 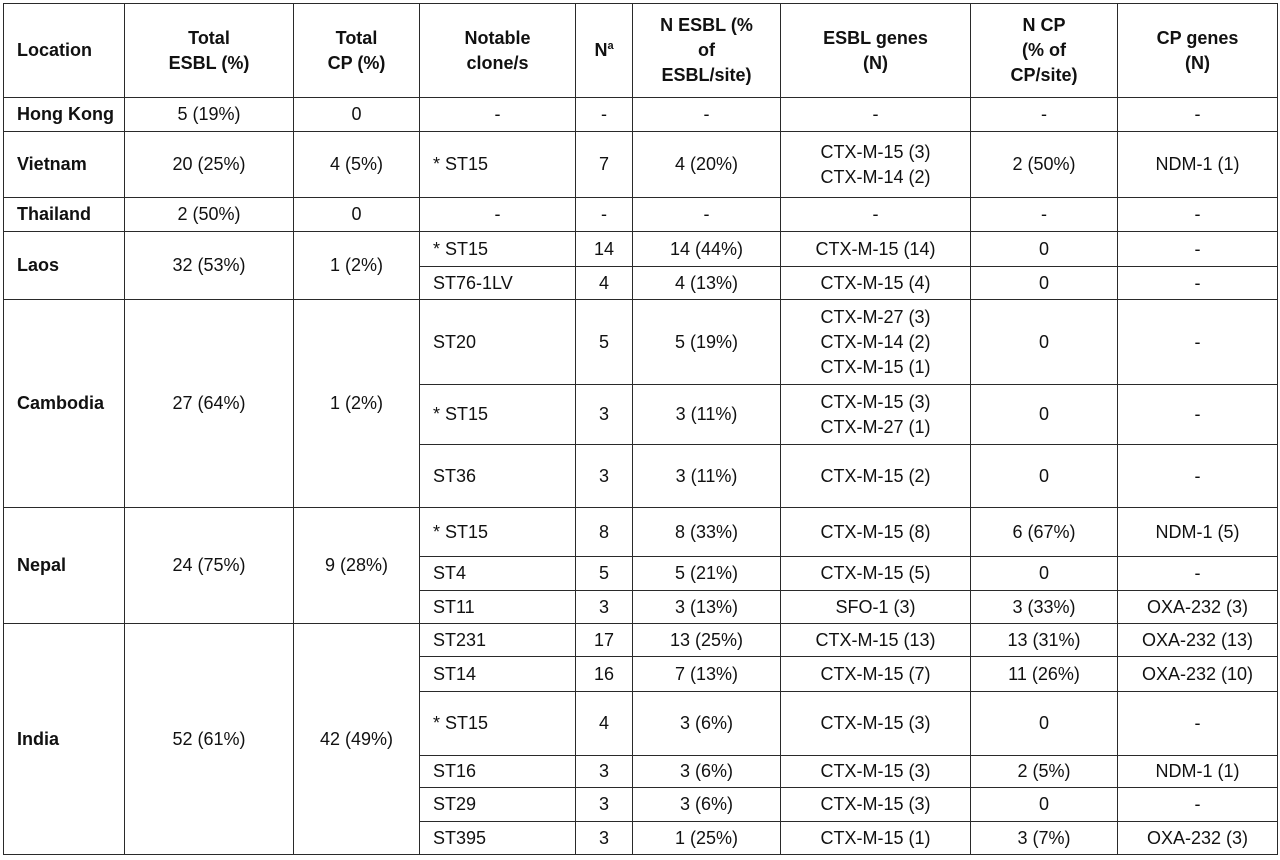 I want to click on n-esbl-cell: 5 (19%), so click(x=706, y=342).